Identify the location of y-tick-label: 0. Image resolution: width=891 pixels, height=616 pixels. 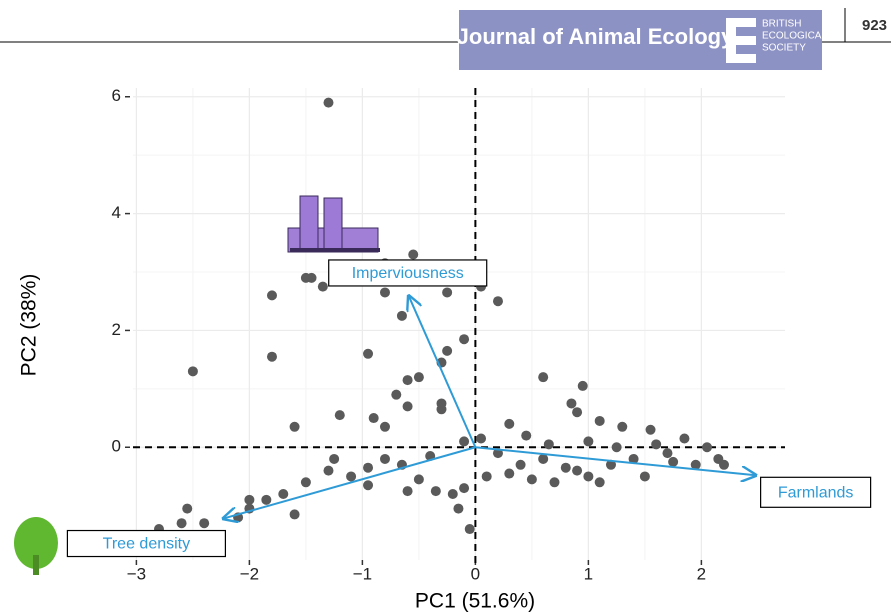
(116, 446).